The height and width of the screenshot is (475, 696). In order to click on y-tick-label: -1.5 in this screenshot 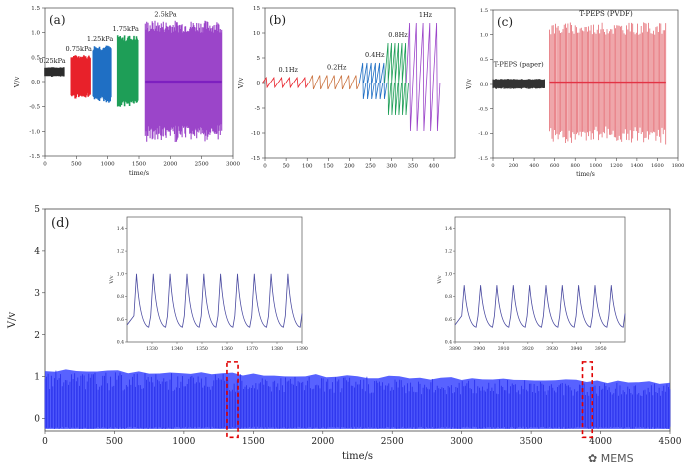, I will do `click(34, 157)`.